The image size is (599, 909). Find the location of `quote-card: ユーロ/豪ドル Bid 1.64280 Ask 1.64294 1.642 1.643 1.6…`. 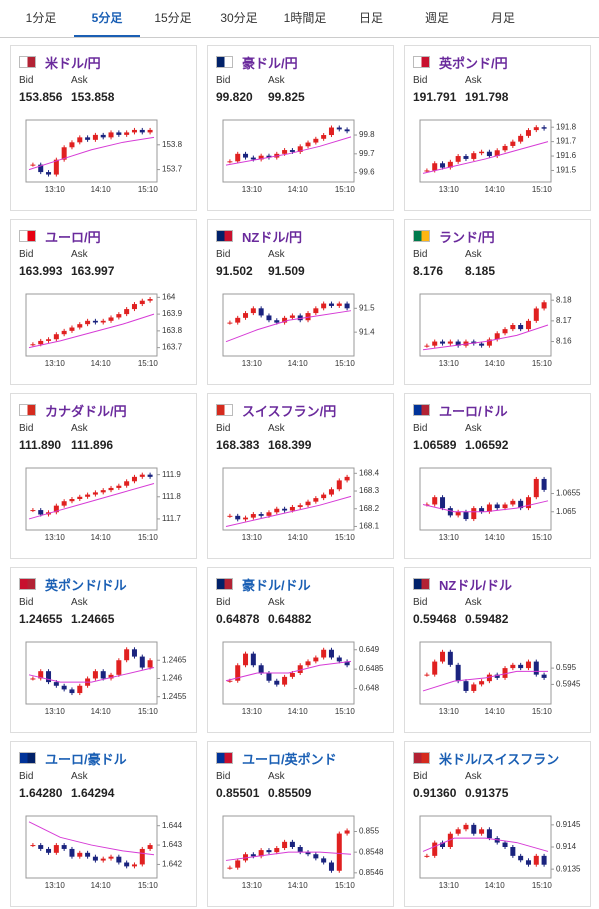

quote-card: ユーロ/豪ドル Bid 1.64280 Ask 1.64294 1.642 1.643 1.6… is located at coordinates (103, 824).